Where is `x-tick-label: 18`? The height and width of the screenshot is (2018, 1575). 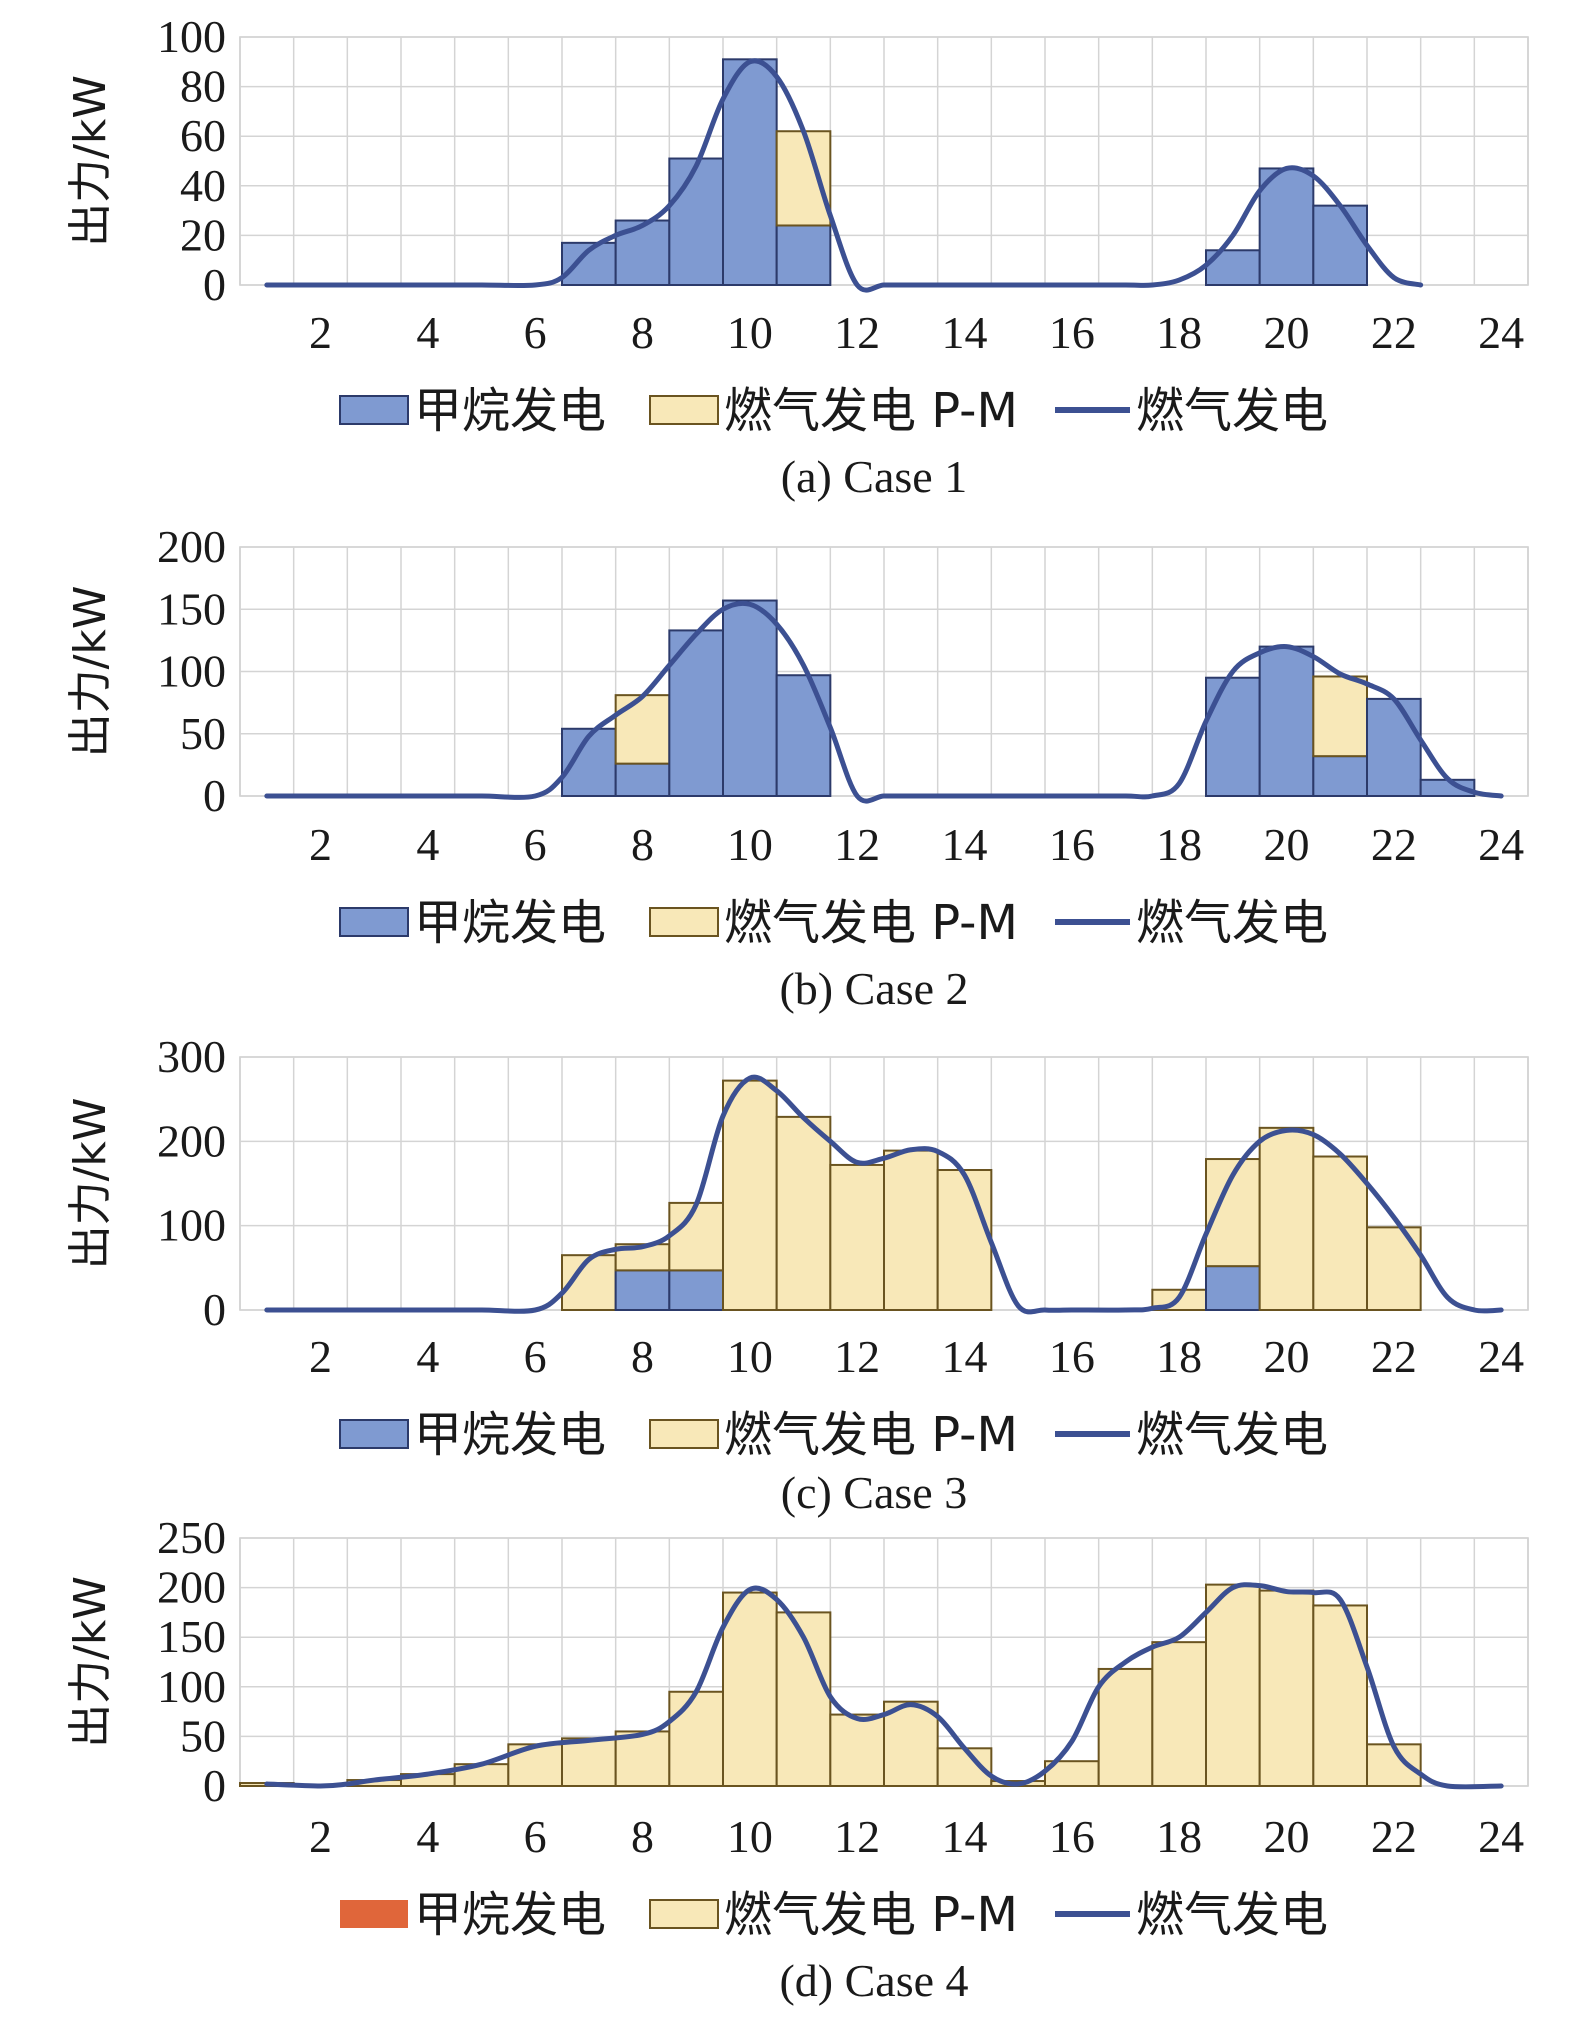
x-tick-label: 18 is located at coordinates (1179, 1836).